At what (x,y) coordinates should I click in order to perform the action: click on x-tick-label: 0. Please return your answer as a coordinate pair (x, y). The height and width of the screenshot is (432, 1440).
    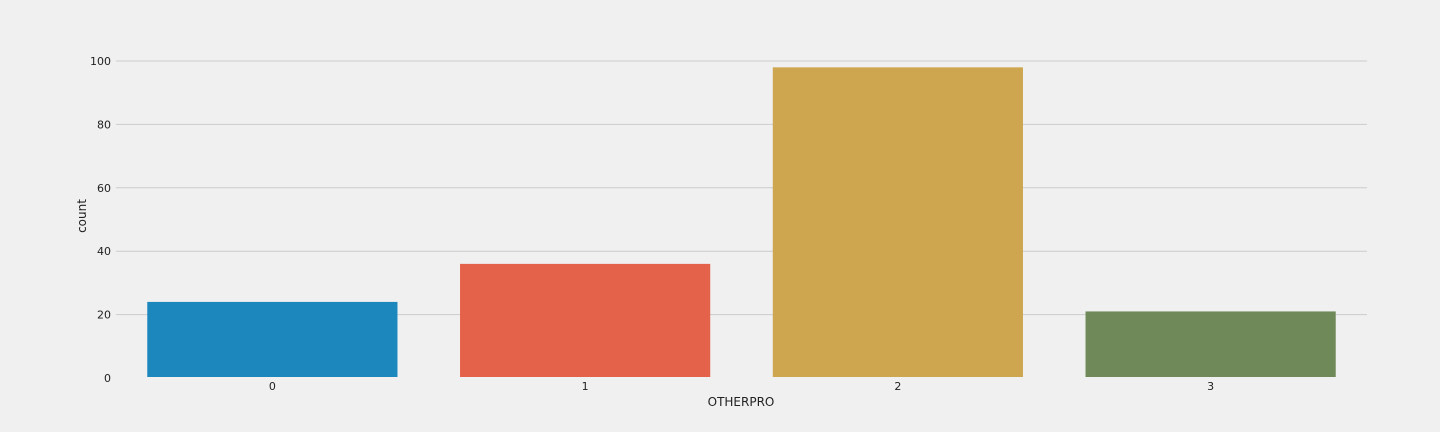
    Looking at the image, I should click on (272, 386).